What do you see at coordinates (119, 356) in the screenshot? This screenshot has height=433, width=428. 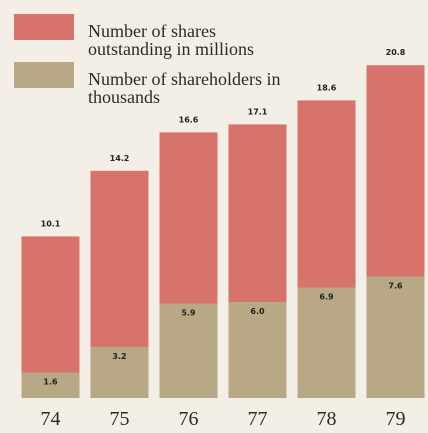 I see `data-label: 3.2` at bounding box center [119, 356].